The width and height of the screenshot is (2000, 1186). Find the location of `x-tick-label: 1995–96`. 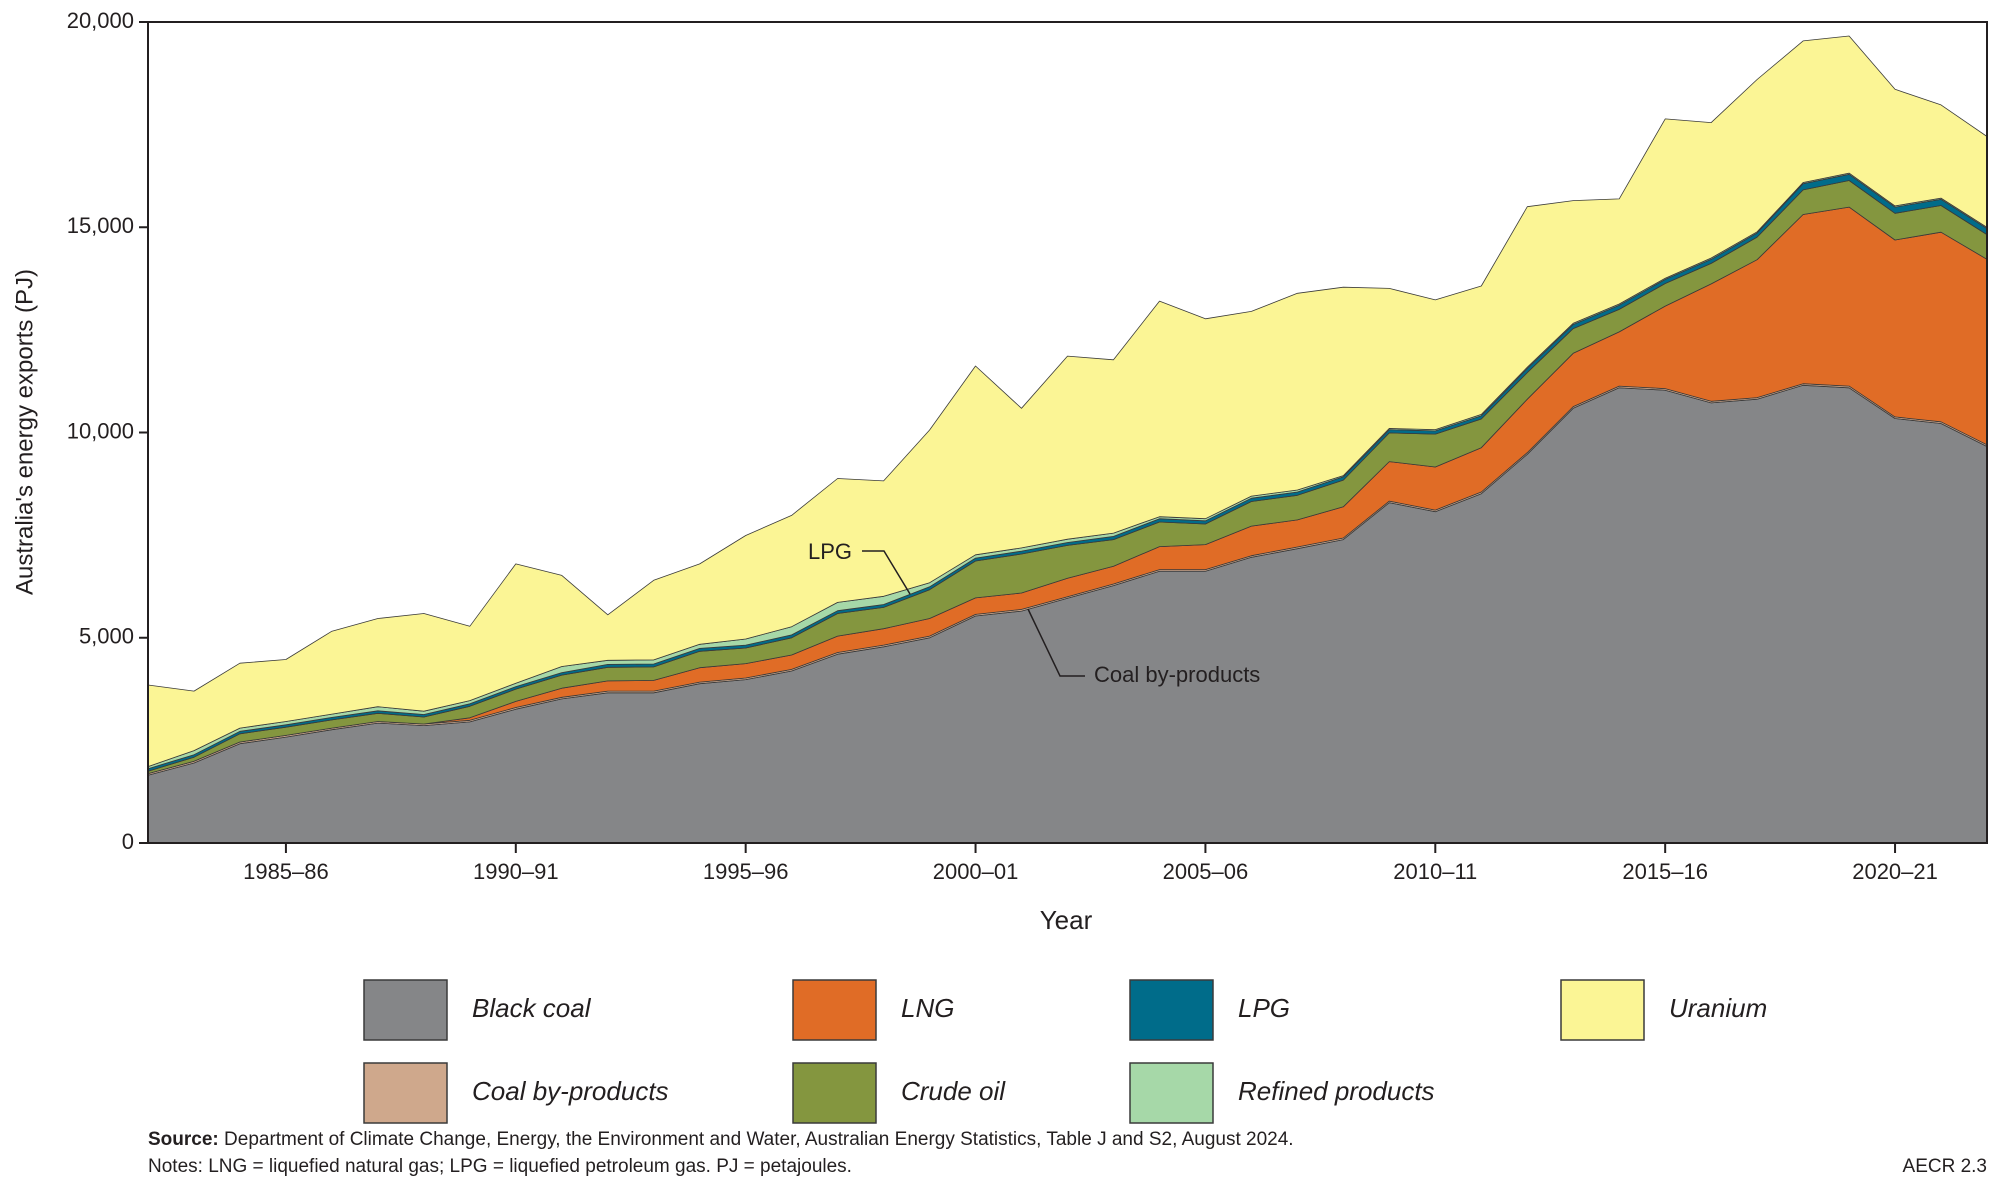

x-tick-label: 1995–96 is located at coordinates (746, 871).